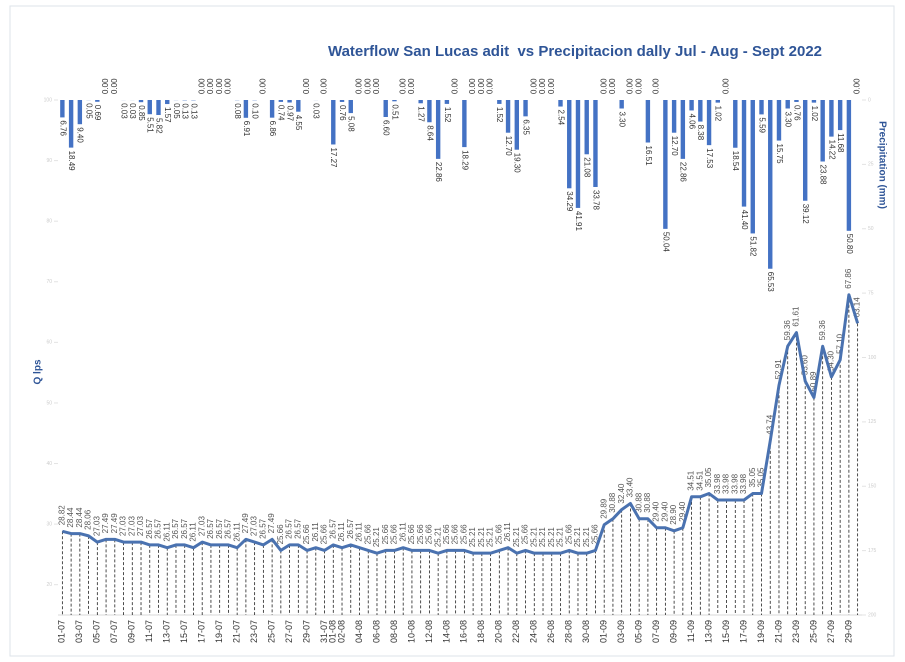 The height and width of the screenshot is (662, 905). What do you see at coordinates (80, 135) in the screenshot?
I see `bar-value-label: 9.40` at bounding box center [80, 135].